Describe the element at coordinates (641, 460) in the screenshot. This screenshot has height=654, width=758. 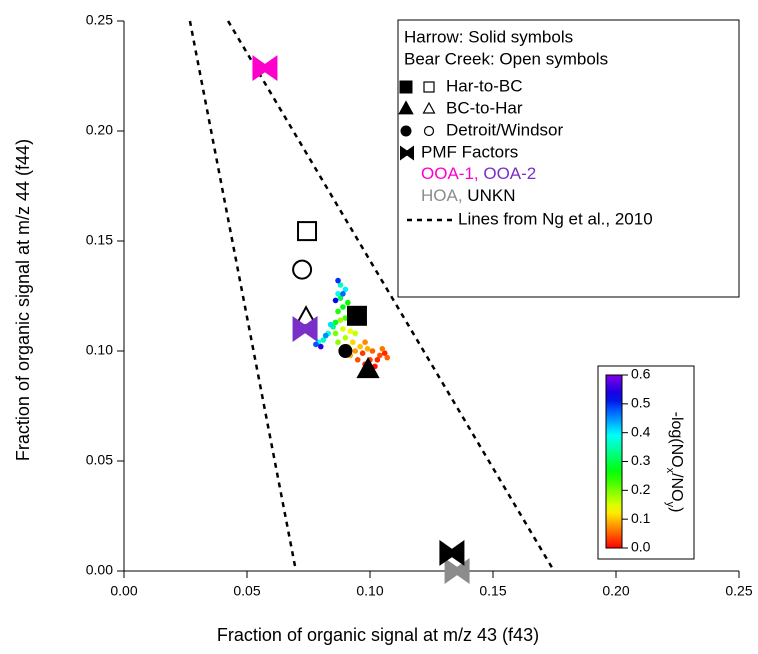
I see `colorbar-tick-label: 0.3` at that location.